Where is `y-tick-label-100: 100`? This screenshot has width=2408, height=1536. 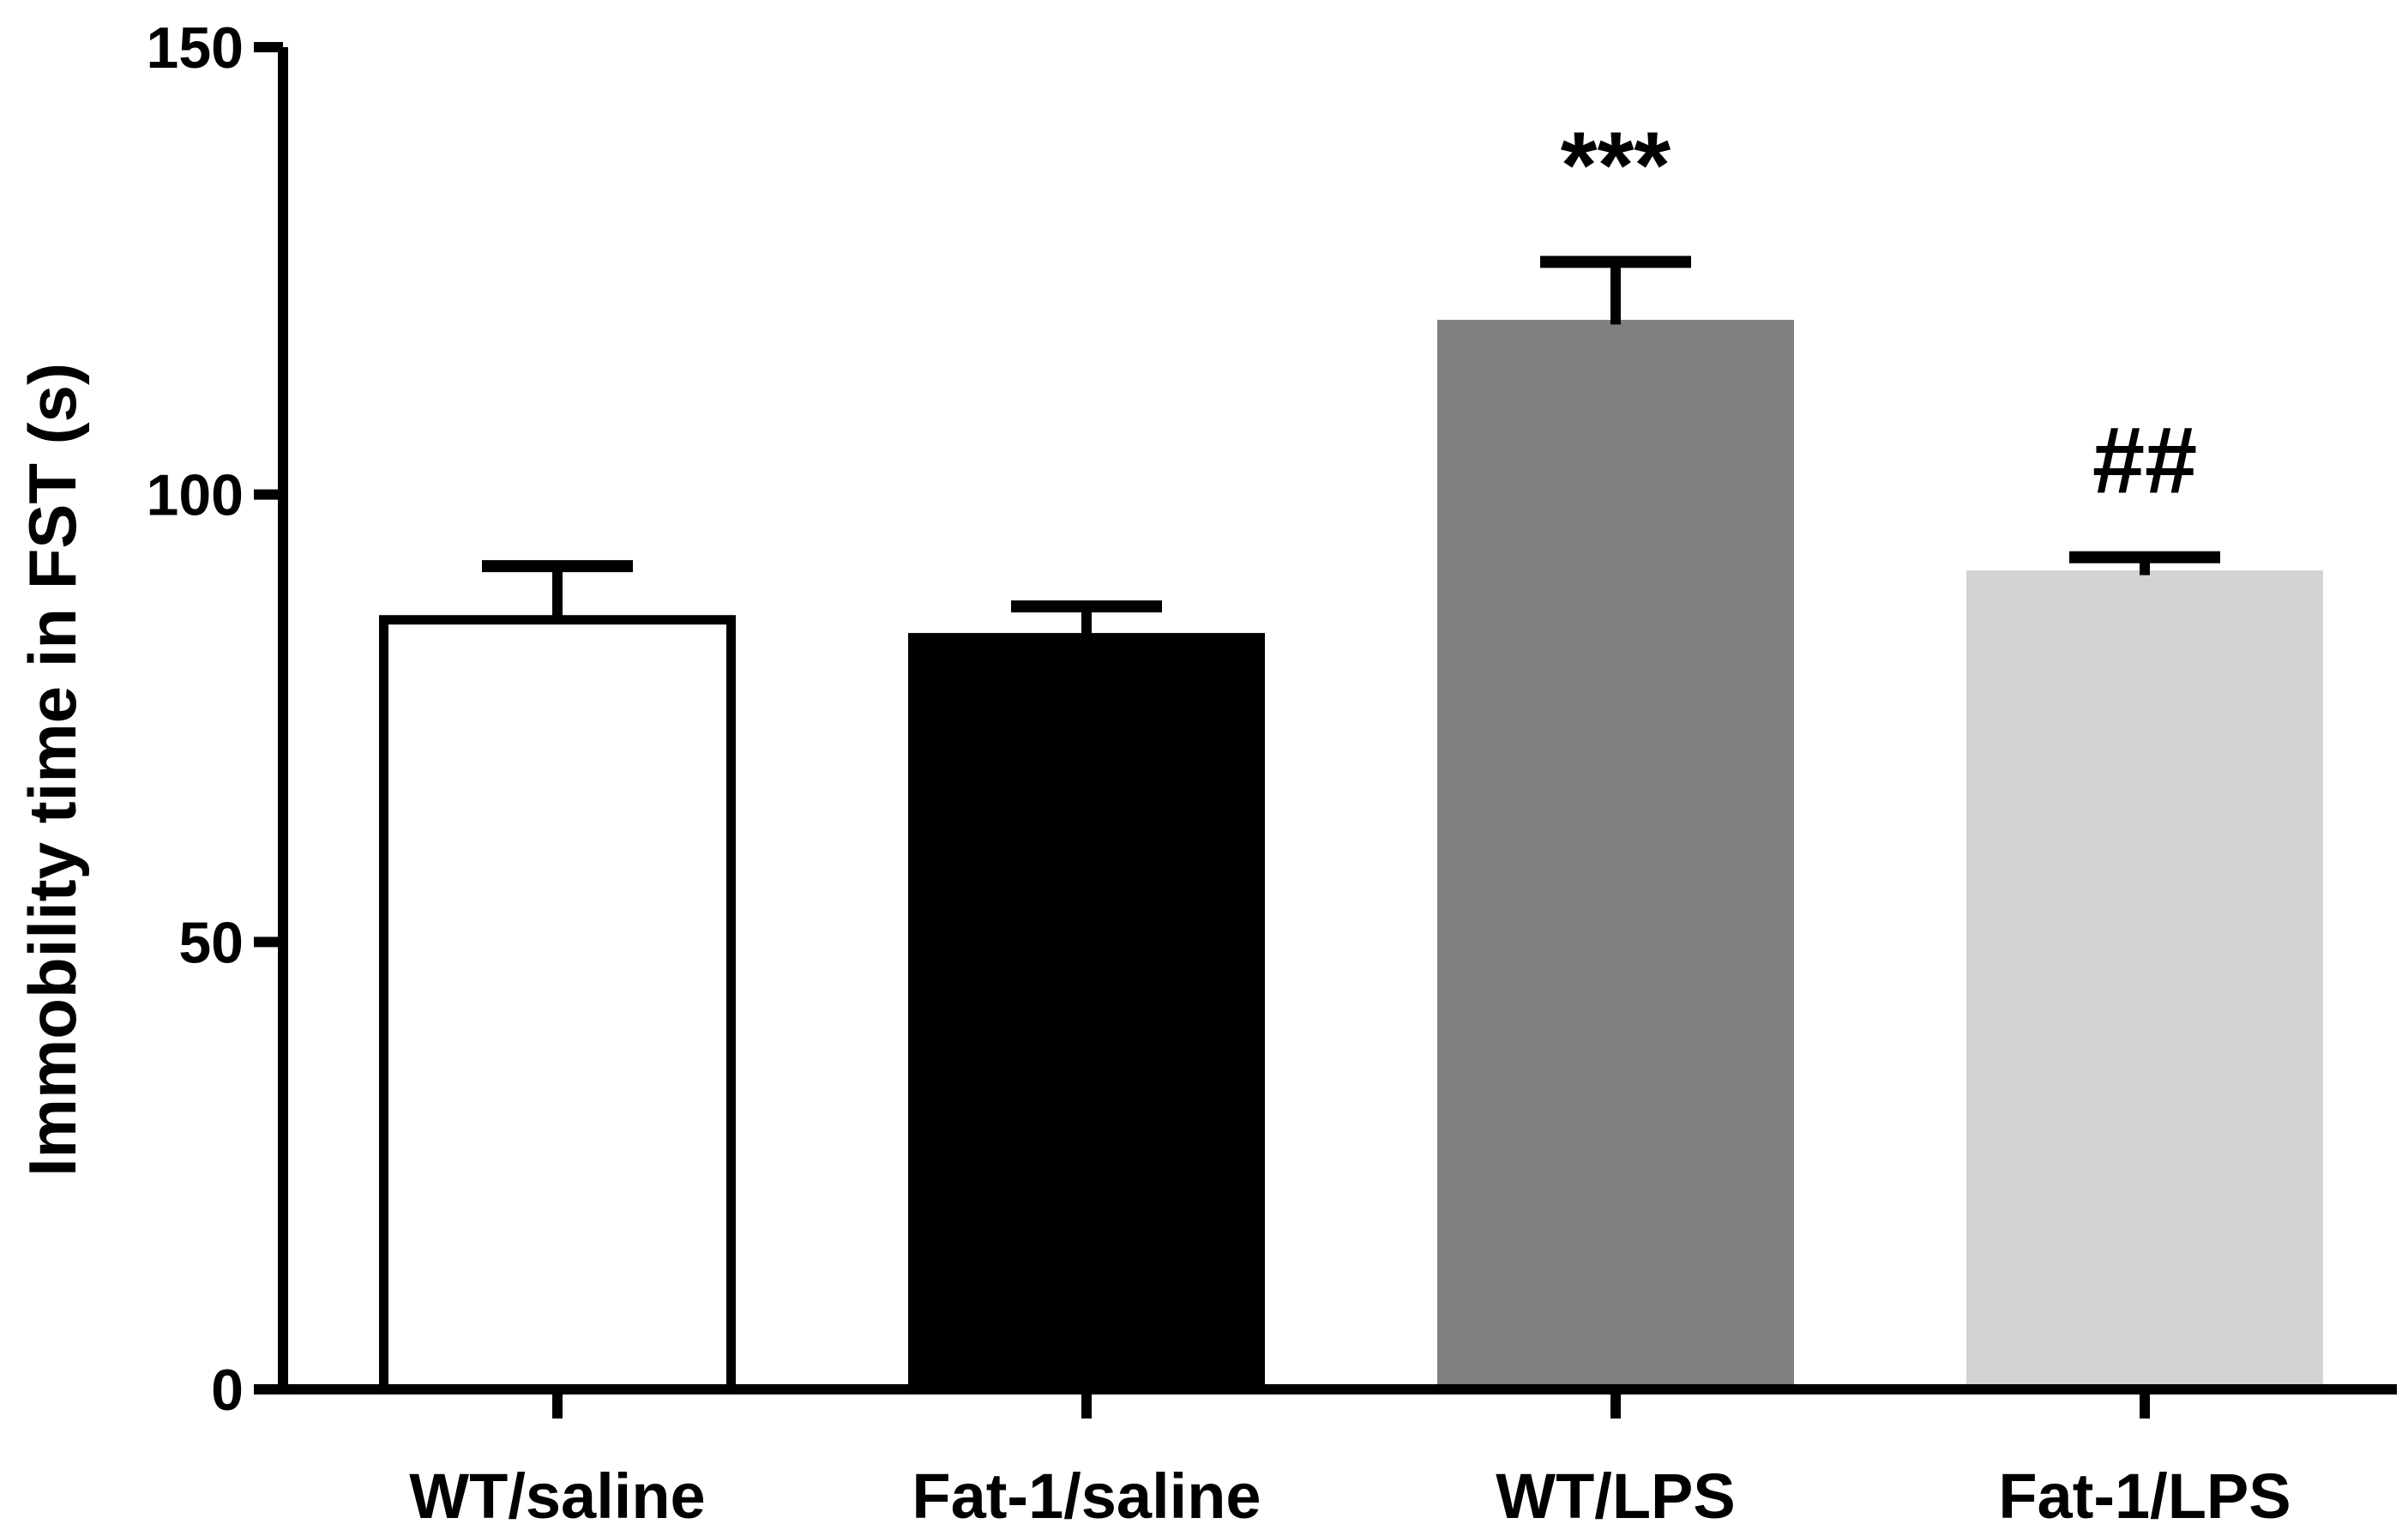 y-tick-label-100: 100 is located at coordinates (195, 495).